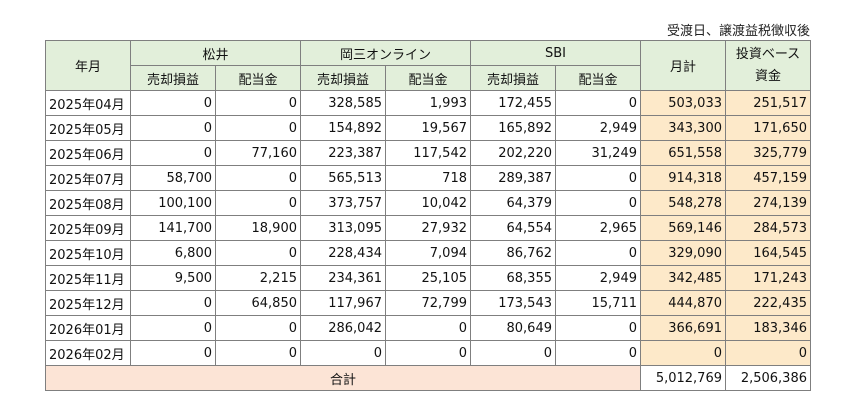  What do you see at coordinates (173, 253) in the screenshot?
I see `cell: 6,800` at bounding box center [173, 253].